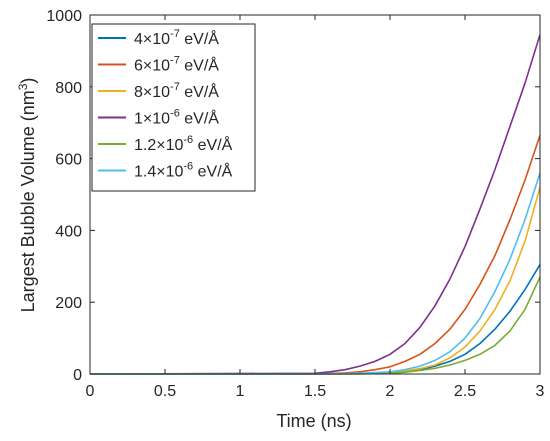 The image size is (550, 441). I want to click on y-axis-title-superscript: 3, so click(23, 86).